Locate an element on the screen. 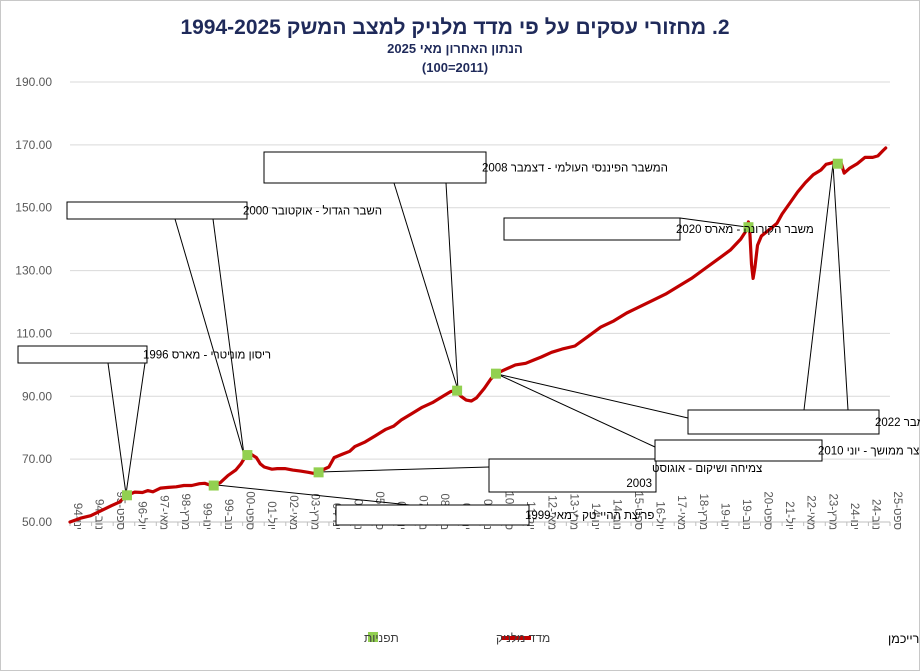 This screenshot has height=671, width=920. x-tick-label: ספט-95 is located at coordinates (120, 510).